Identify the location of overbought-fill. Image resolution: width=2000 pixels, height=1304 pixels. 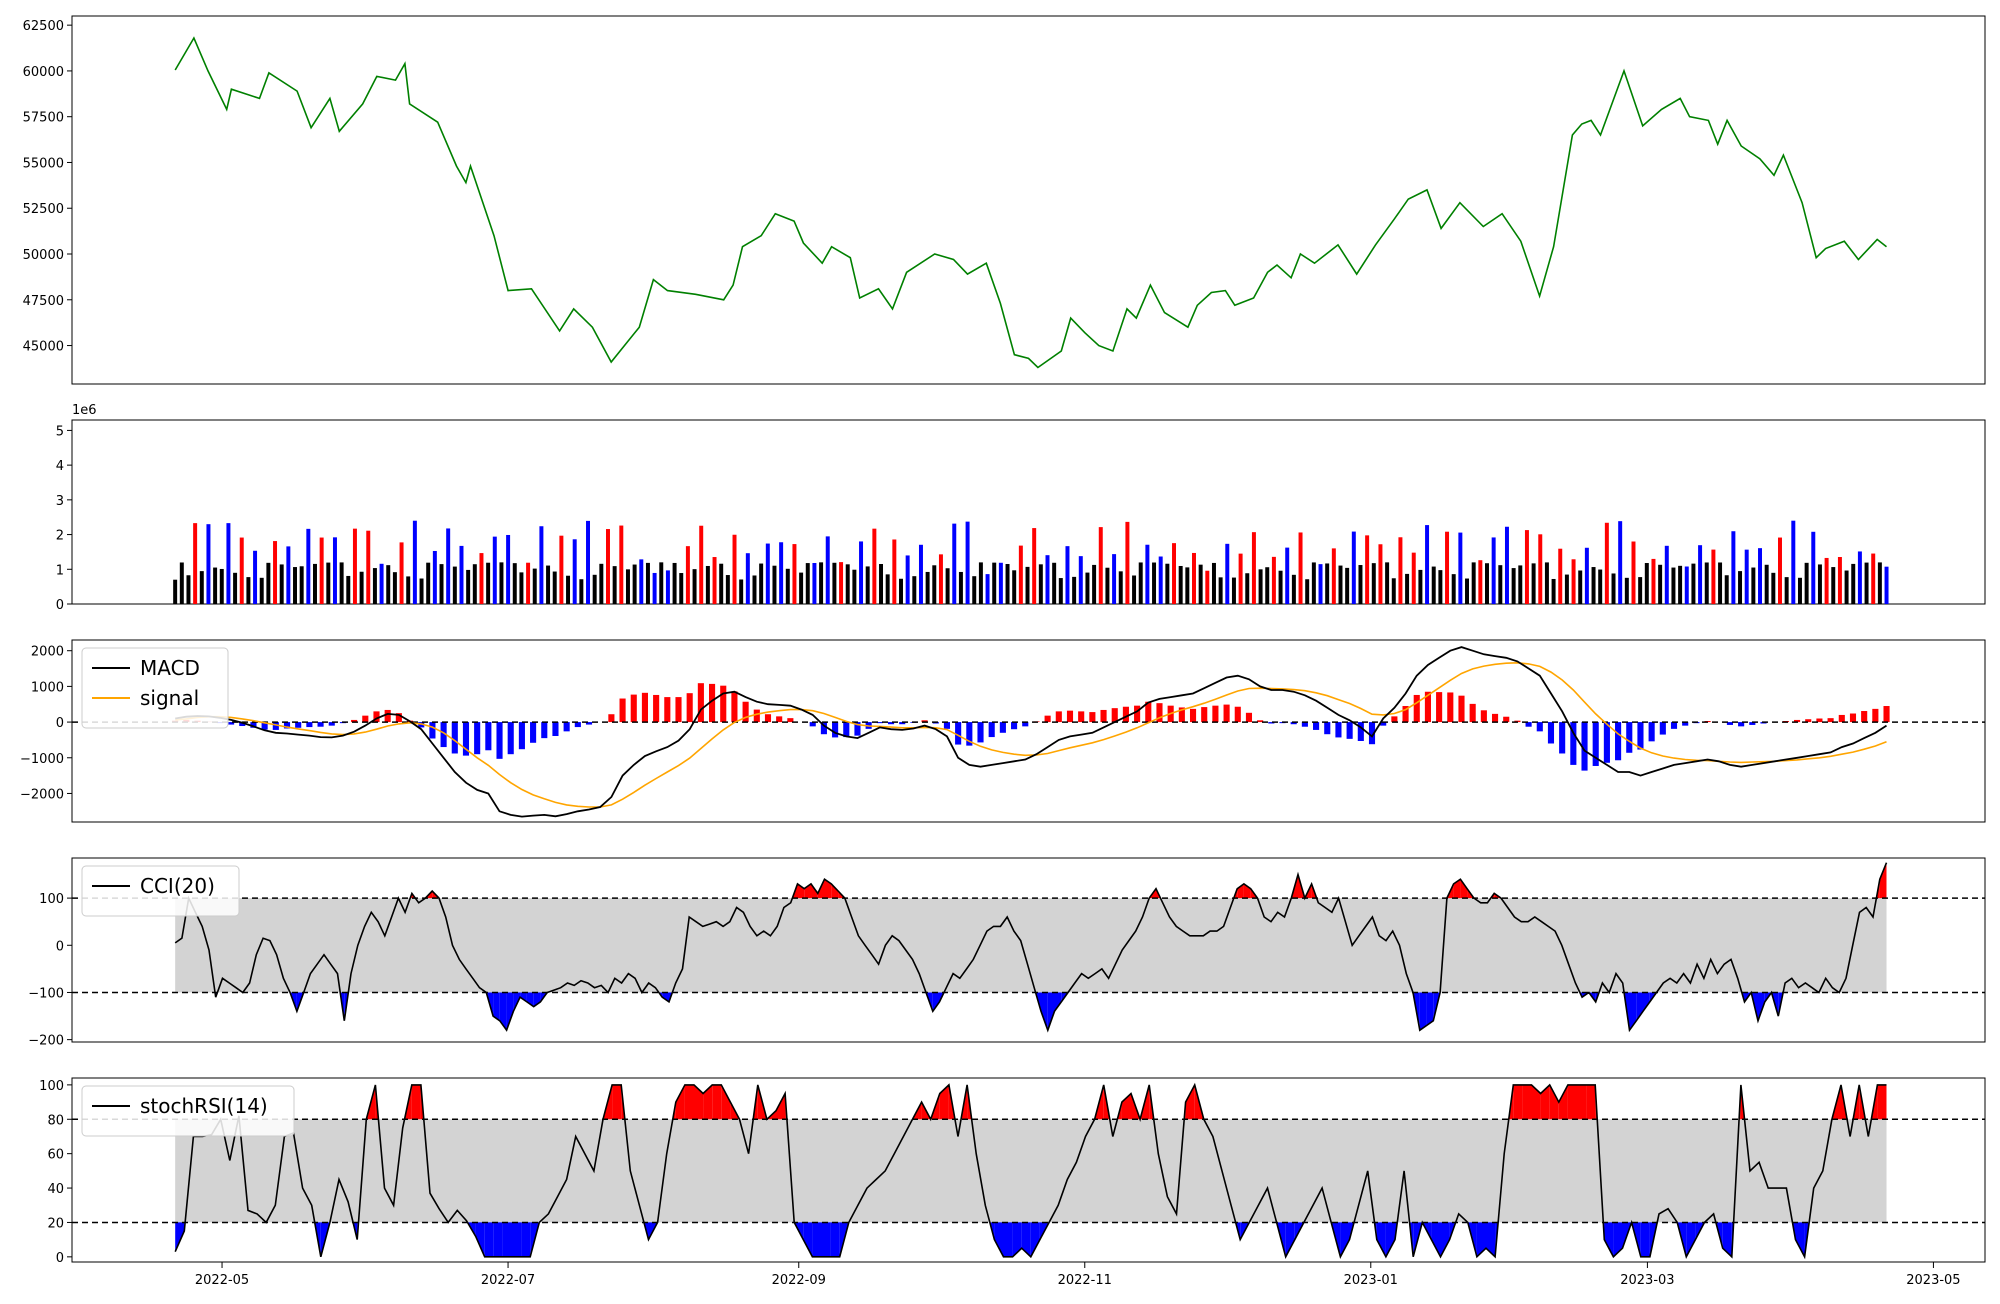
(1881, 1102).